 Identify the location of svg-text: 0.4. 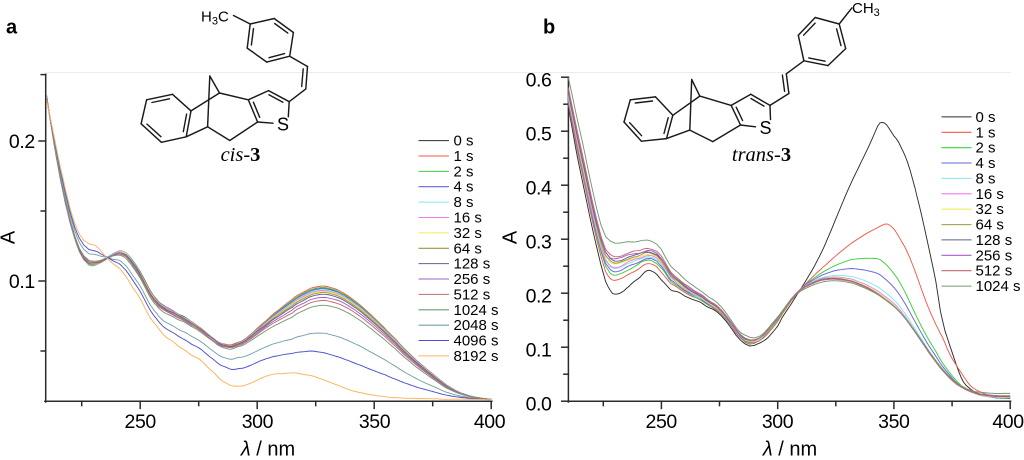
(539, 189).